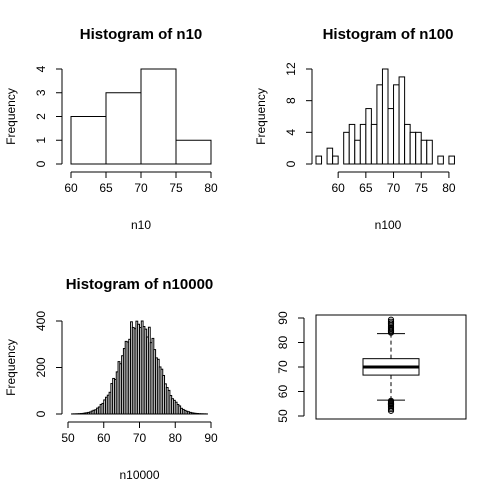 The width and height of the screenshot is (500, 500). I want to click on x-axis-label: n100, so click(388, 225).